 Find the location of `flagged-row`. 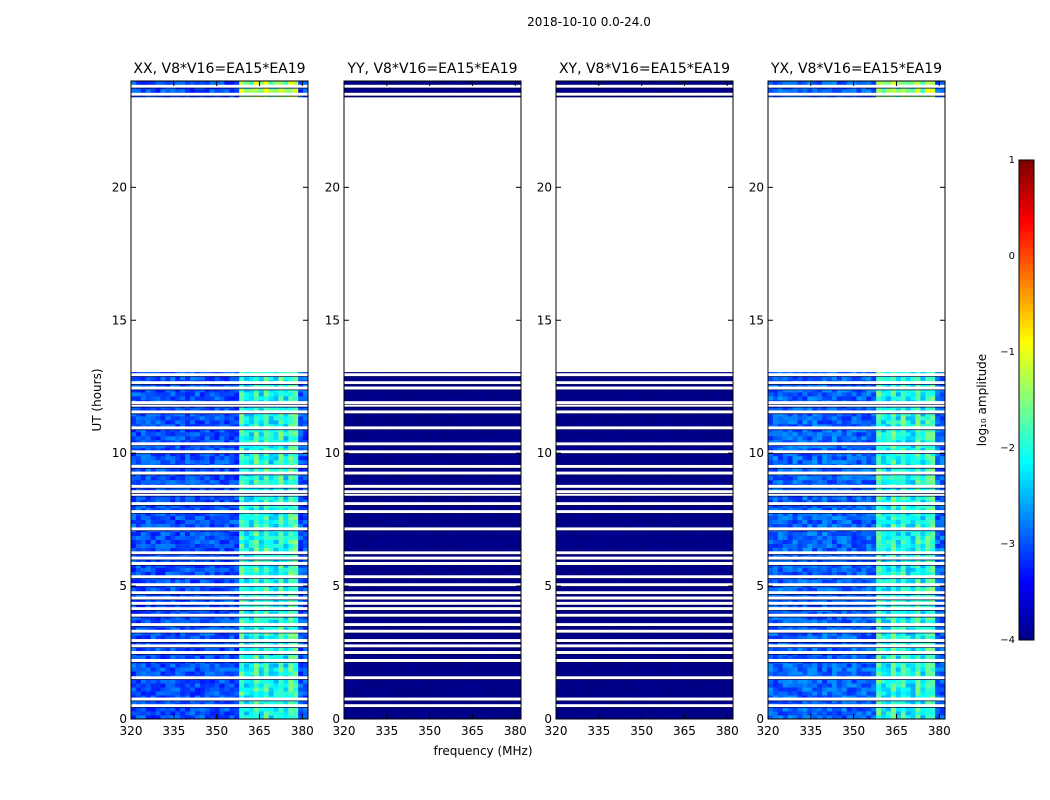

flagged-row is located at coordinates (219, 444).